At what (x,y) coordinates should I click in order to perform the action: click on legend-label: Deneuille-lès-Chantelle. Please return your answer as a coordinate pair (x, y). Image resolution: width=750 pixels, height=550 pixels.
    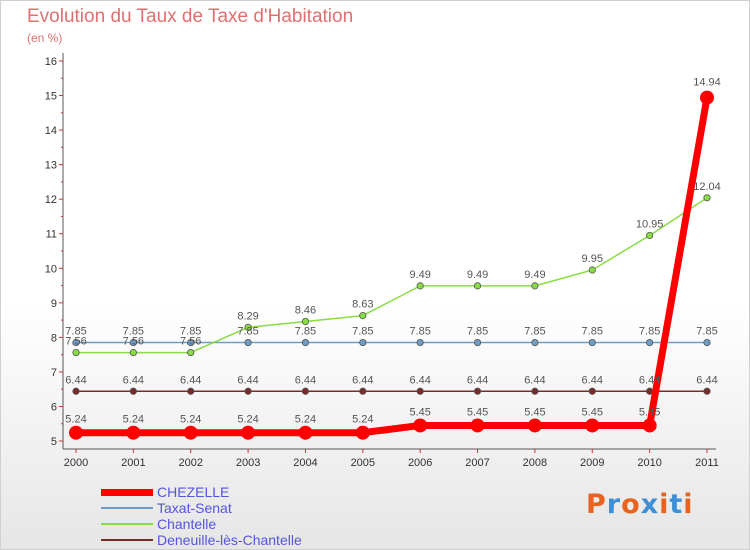
    Looking at the image, I should click on (229, 540).